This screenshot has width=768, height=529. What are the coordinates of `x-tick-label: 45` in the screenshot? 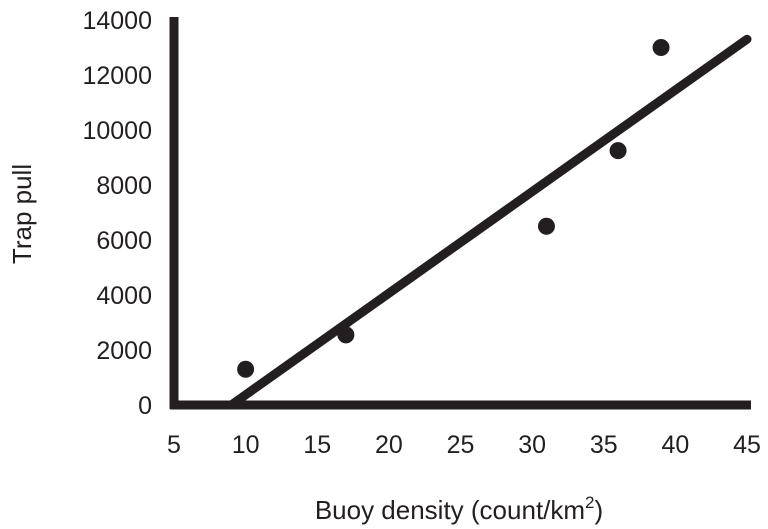 It's located at (747, 445).